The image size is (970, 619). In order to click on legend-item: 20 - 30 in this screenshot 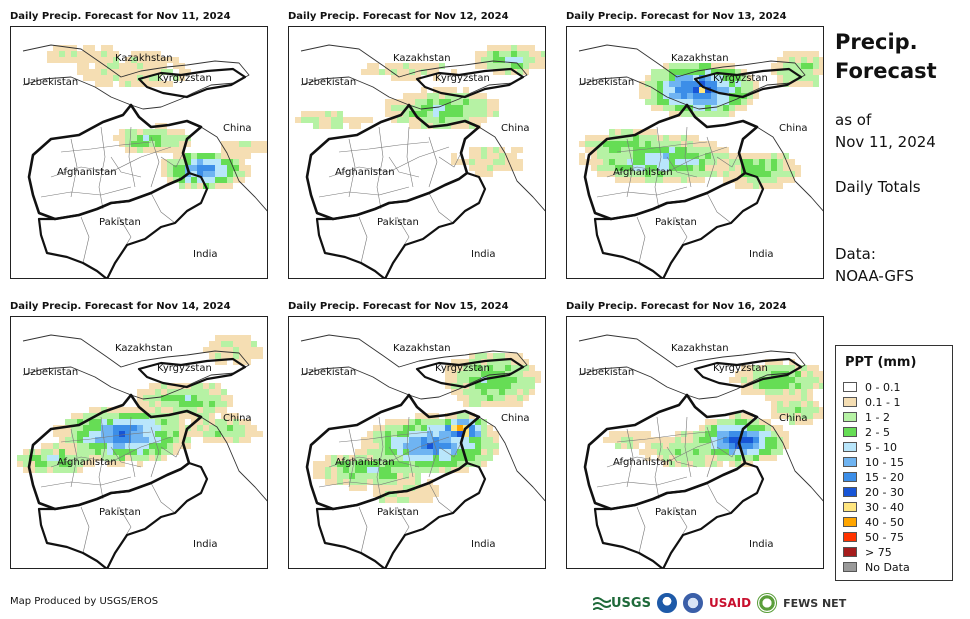, I will do `click(873, 492)`.